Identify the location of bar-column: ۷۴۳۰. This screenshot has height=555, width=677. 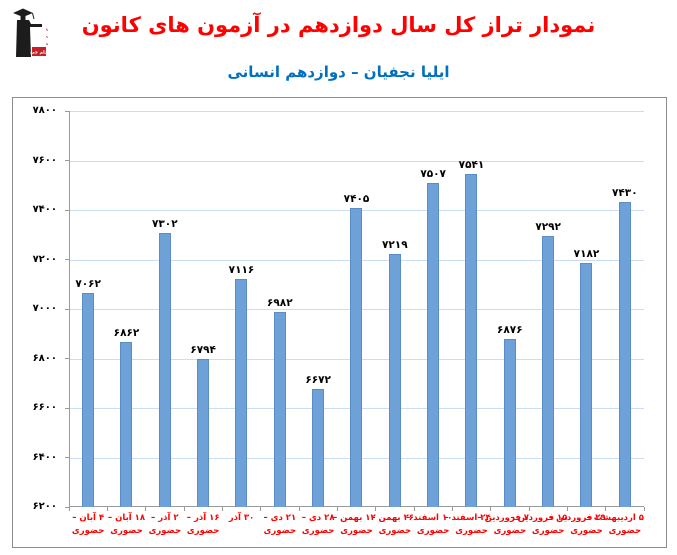
(625, 309).